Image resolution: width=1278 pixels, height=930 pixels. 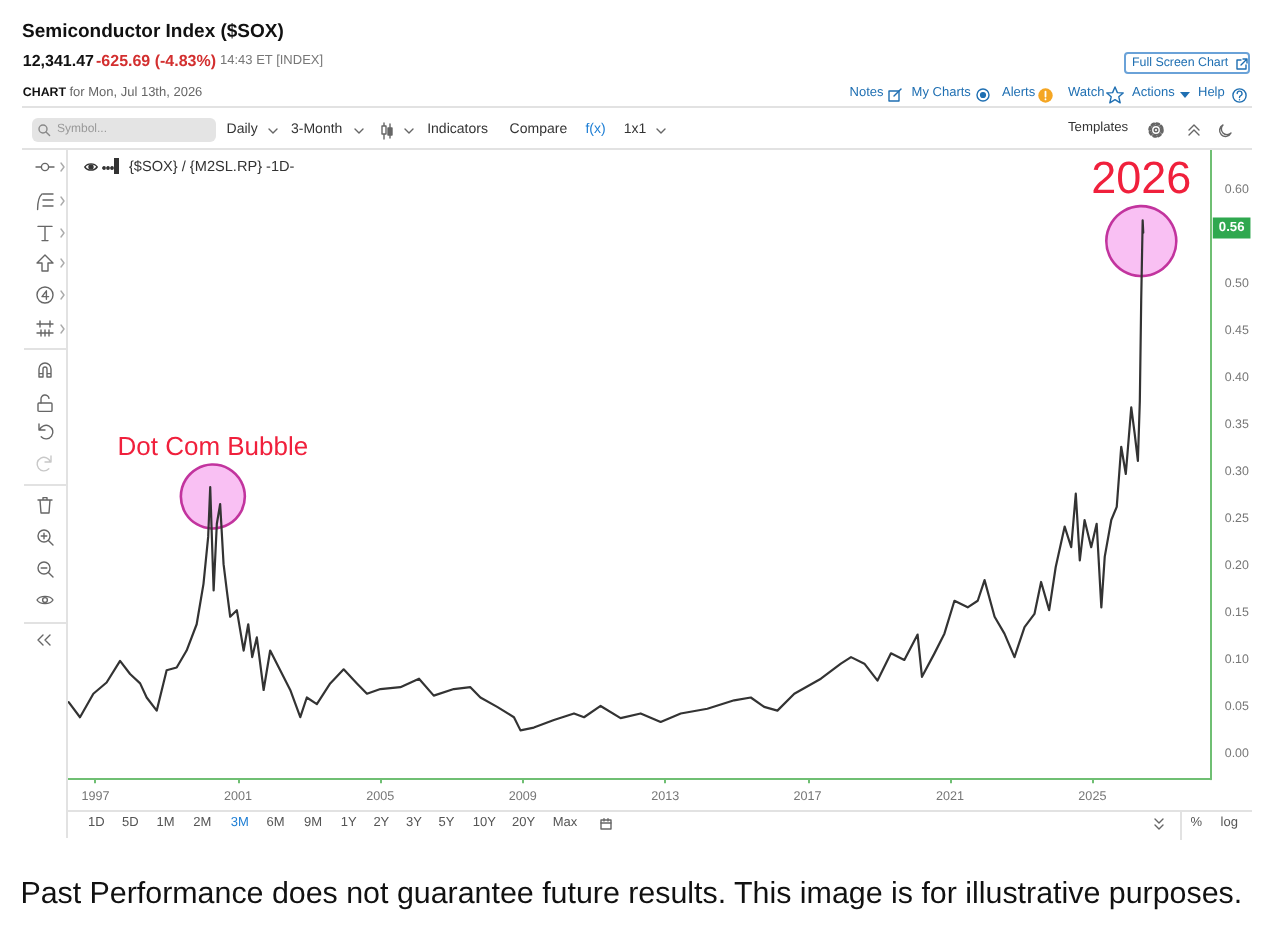 What do you see at coordinates (213, 446) in the screenshot?
I see `annotation: Dot Com Bubble` at bounding box center [213, 446].